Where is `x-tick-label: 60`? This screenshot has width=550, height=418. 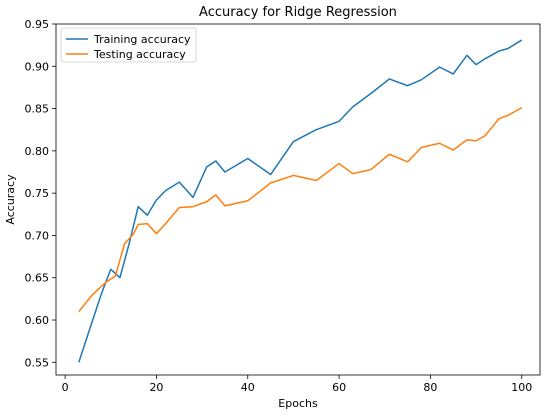
x-tick-label: 60 is located at coordinates (339, 387).